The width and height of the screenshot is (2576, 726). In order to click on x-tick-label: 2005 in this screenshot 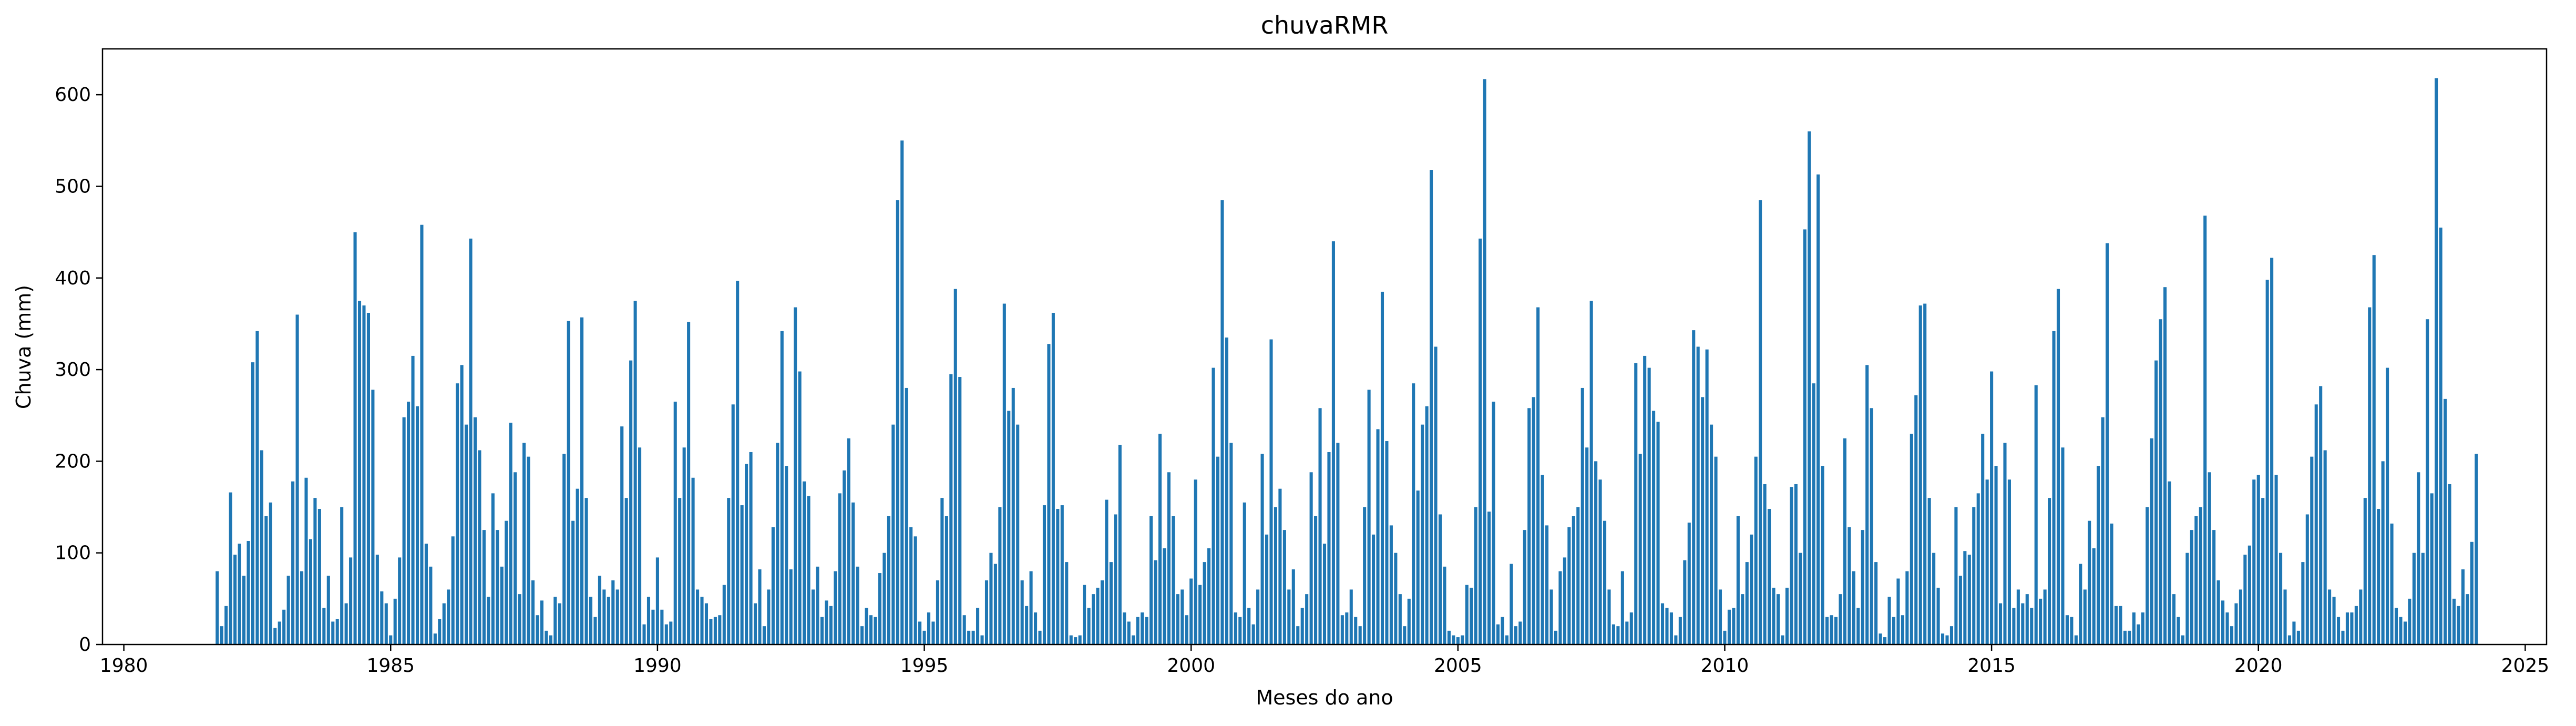, I will do `click(1458, 666)`.